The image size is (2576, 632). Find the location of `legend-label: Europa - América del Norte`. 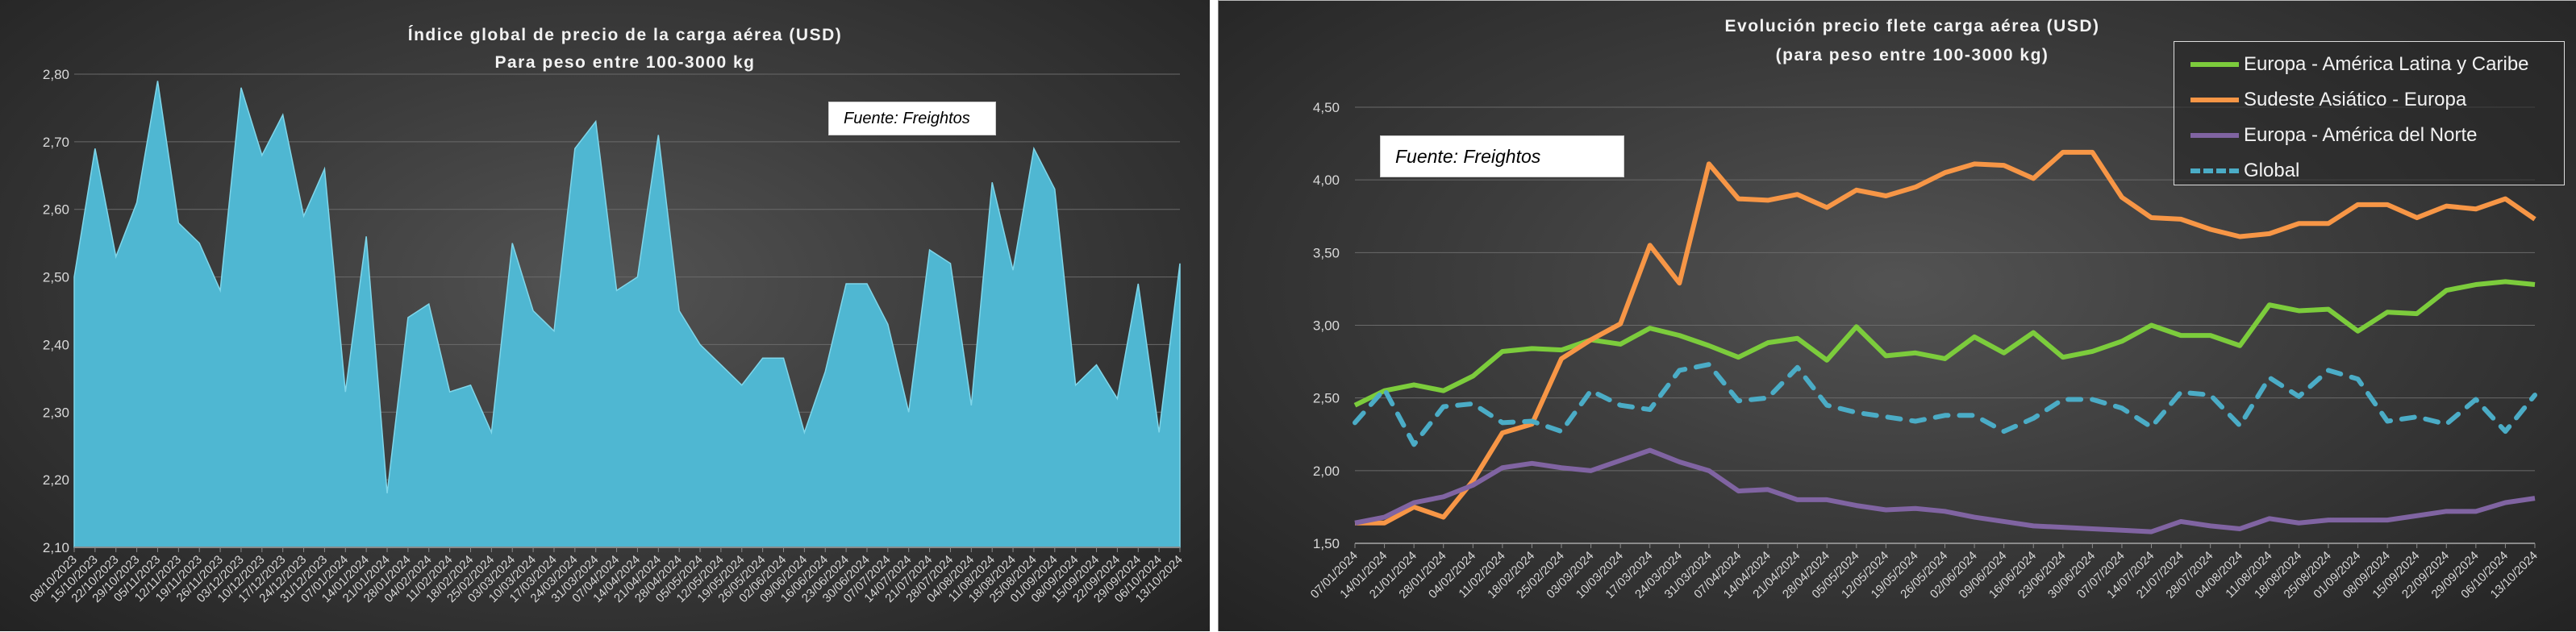

legend-label: Europa - América del Norte is located at coordinates (2360, 135).